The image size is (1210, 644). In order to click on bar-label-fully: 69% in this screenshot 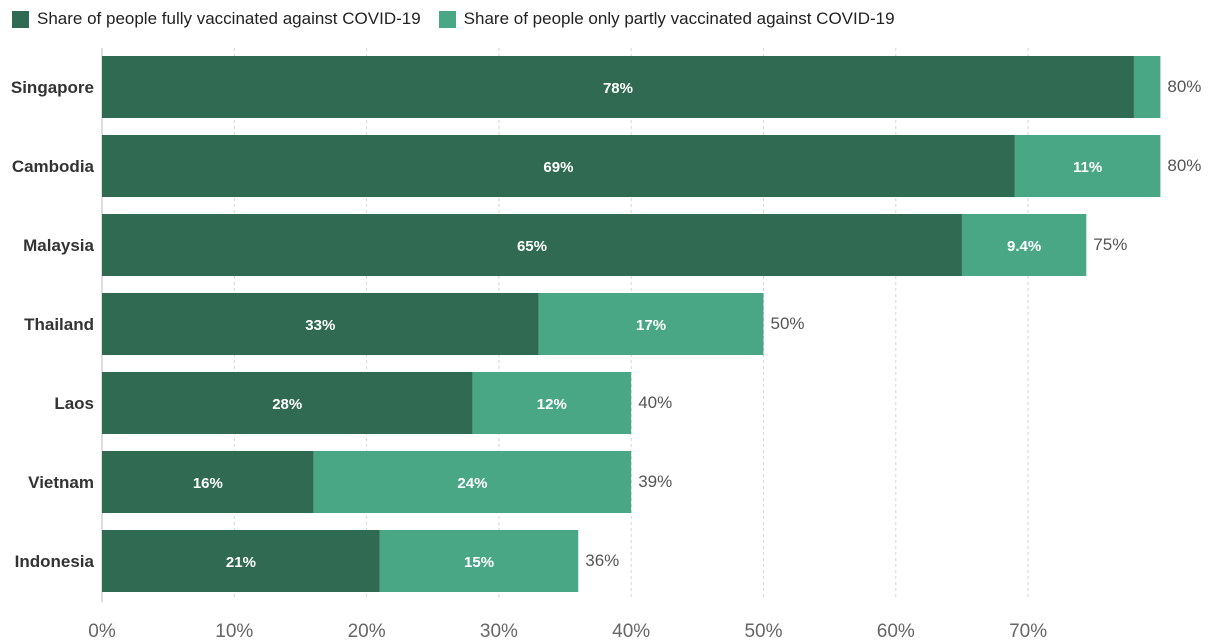, I will do `click(558, 167)`.